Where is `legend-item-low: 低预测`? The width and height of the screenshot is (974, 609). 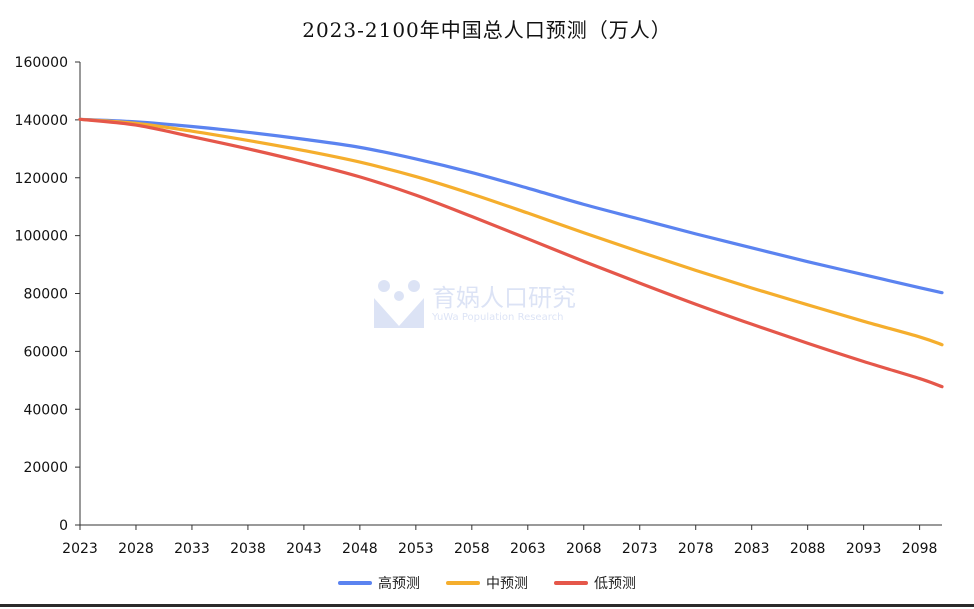 legend-item-low: 低预测 is located at coordinates (595, 583).